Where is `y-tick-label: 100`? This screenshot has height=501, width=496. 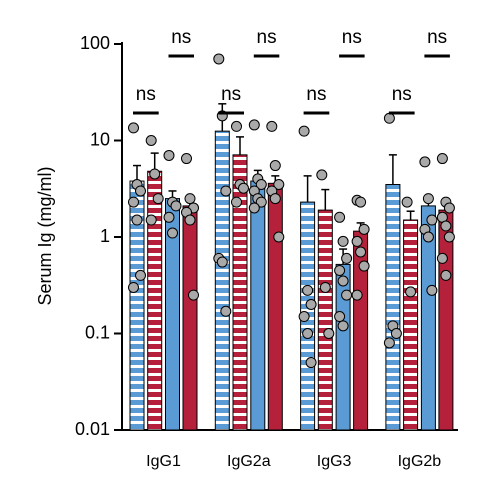 y-tick-label: 100 is located at coordinates (95, 43).